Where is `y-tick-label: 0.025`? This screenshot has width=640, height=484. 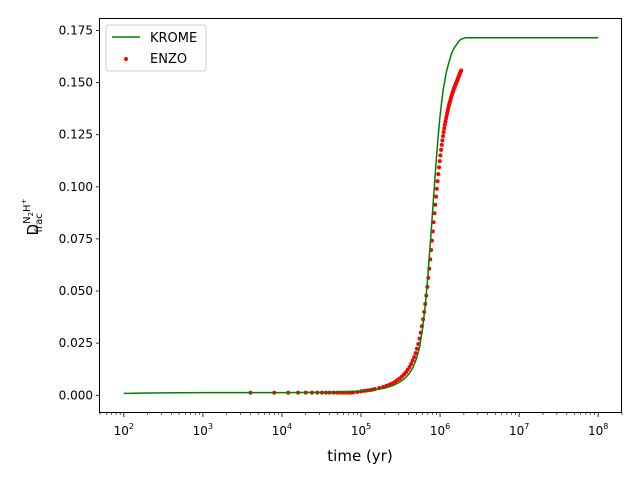
y-tick-label: 0.025 is located at coordinates (76, 343).